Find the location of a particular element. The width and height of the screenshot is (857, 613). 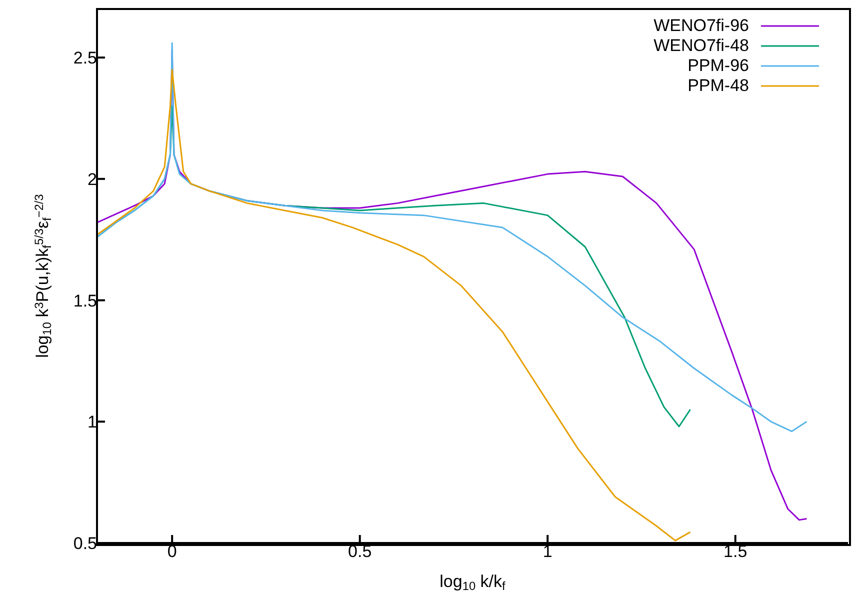

y-tick-label: 2 is located at coordinates (92, 179).